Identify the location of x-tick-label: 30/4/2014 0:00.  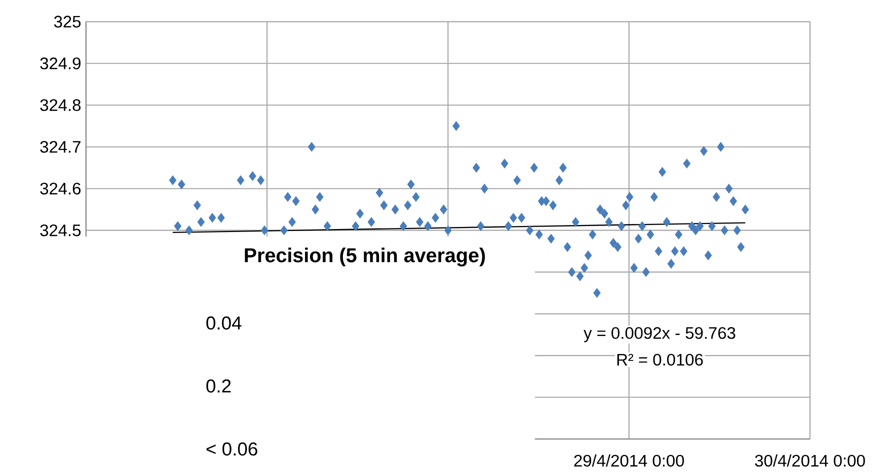
(810, 460).